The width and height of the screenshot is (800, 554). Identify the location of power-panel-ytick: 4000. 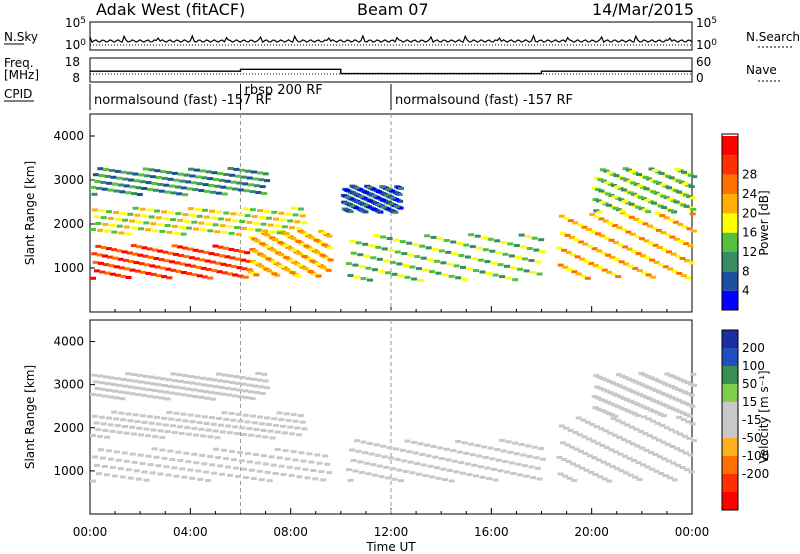
(68, 136).